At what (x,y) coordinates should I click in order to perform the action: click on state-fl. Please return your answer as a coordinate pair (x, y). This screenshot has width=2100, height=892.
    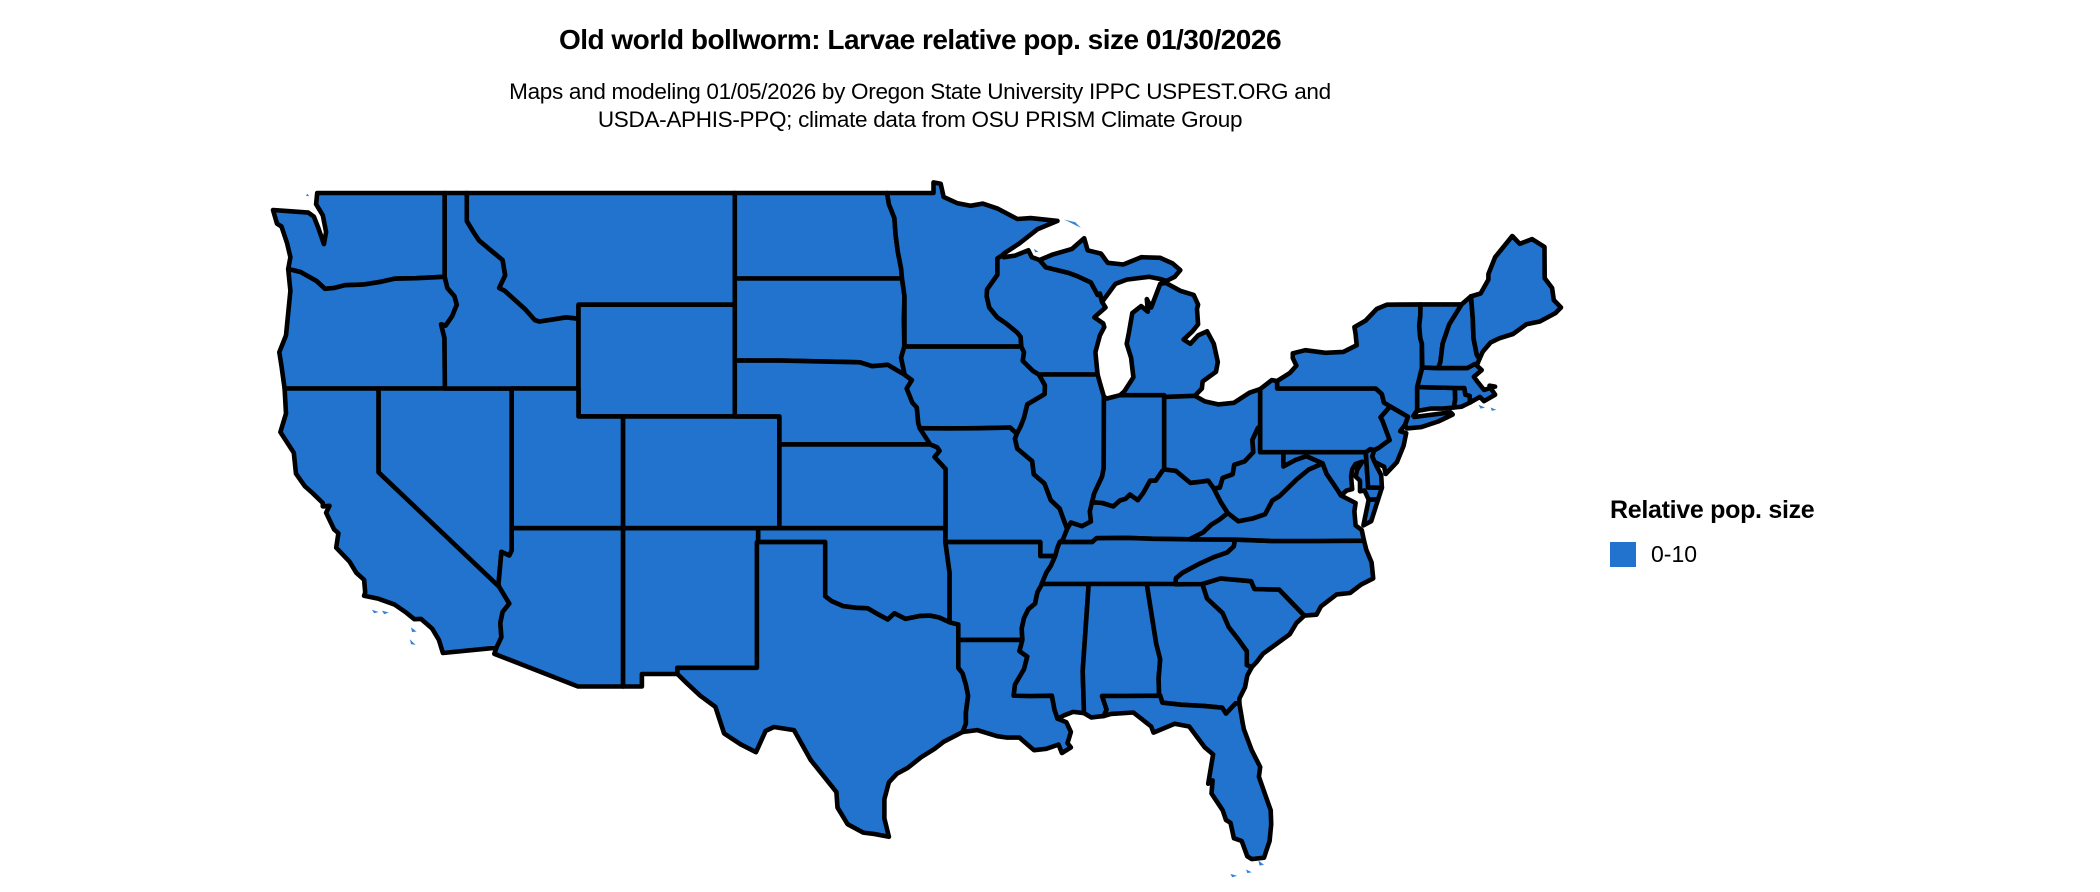
    Looking at the image, I should click on (1186, 777).